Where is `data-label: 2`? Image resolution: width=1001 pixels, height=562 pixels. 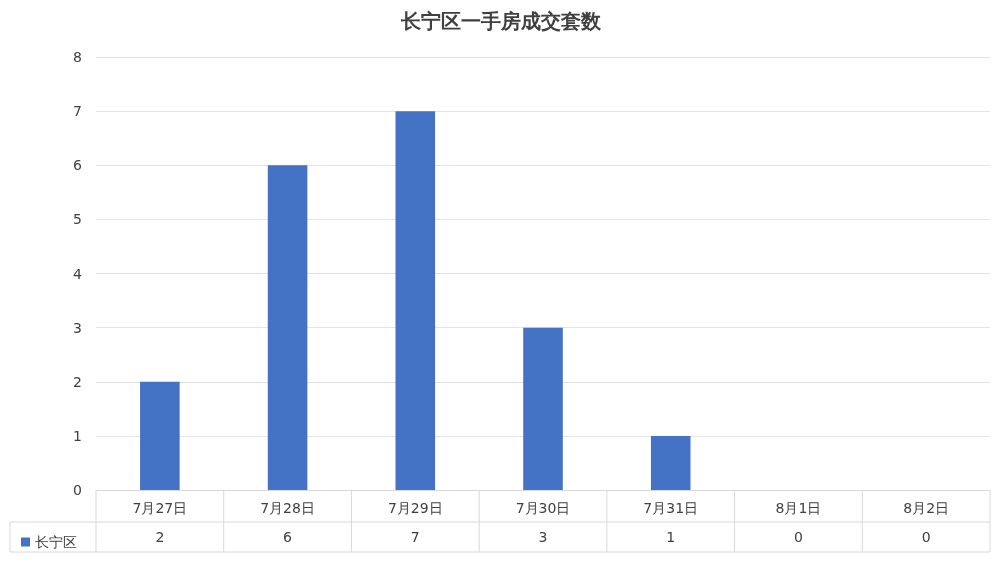
data-label: 2 is located at coordinates (160, 537).